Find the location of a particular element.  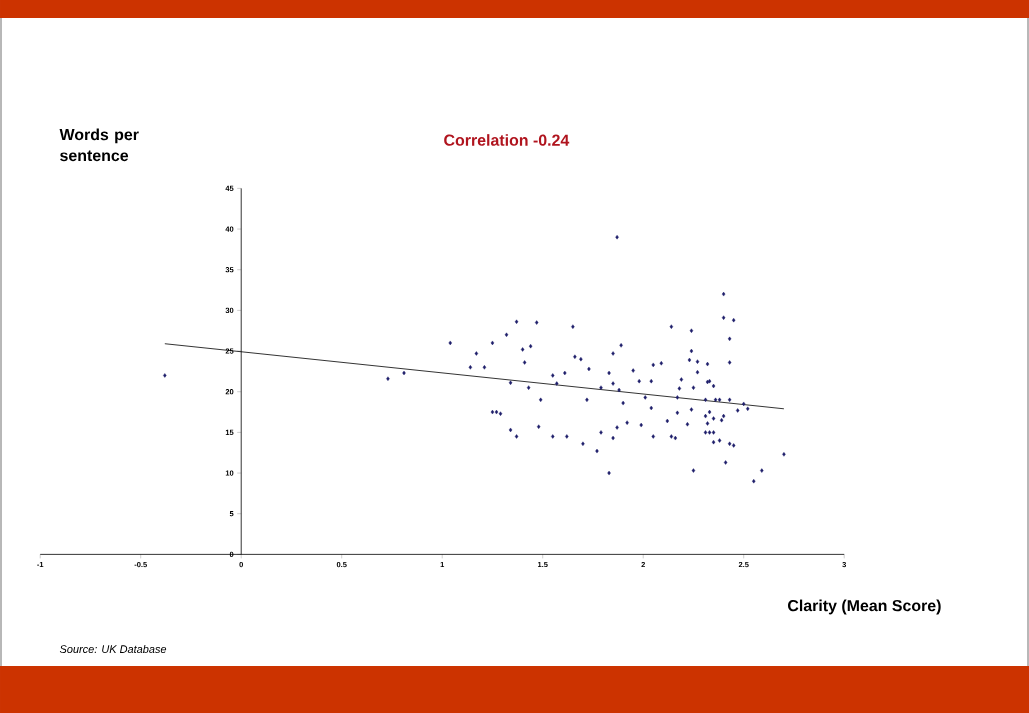

chart-title: Correlation -0.24 is located at coordinates (507, 140).